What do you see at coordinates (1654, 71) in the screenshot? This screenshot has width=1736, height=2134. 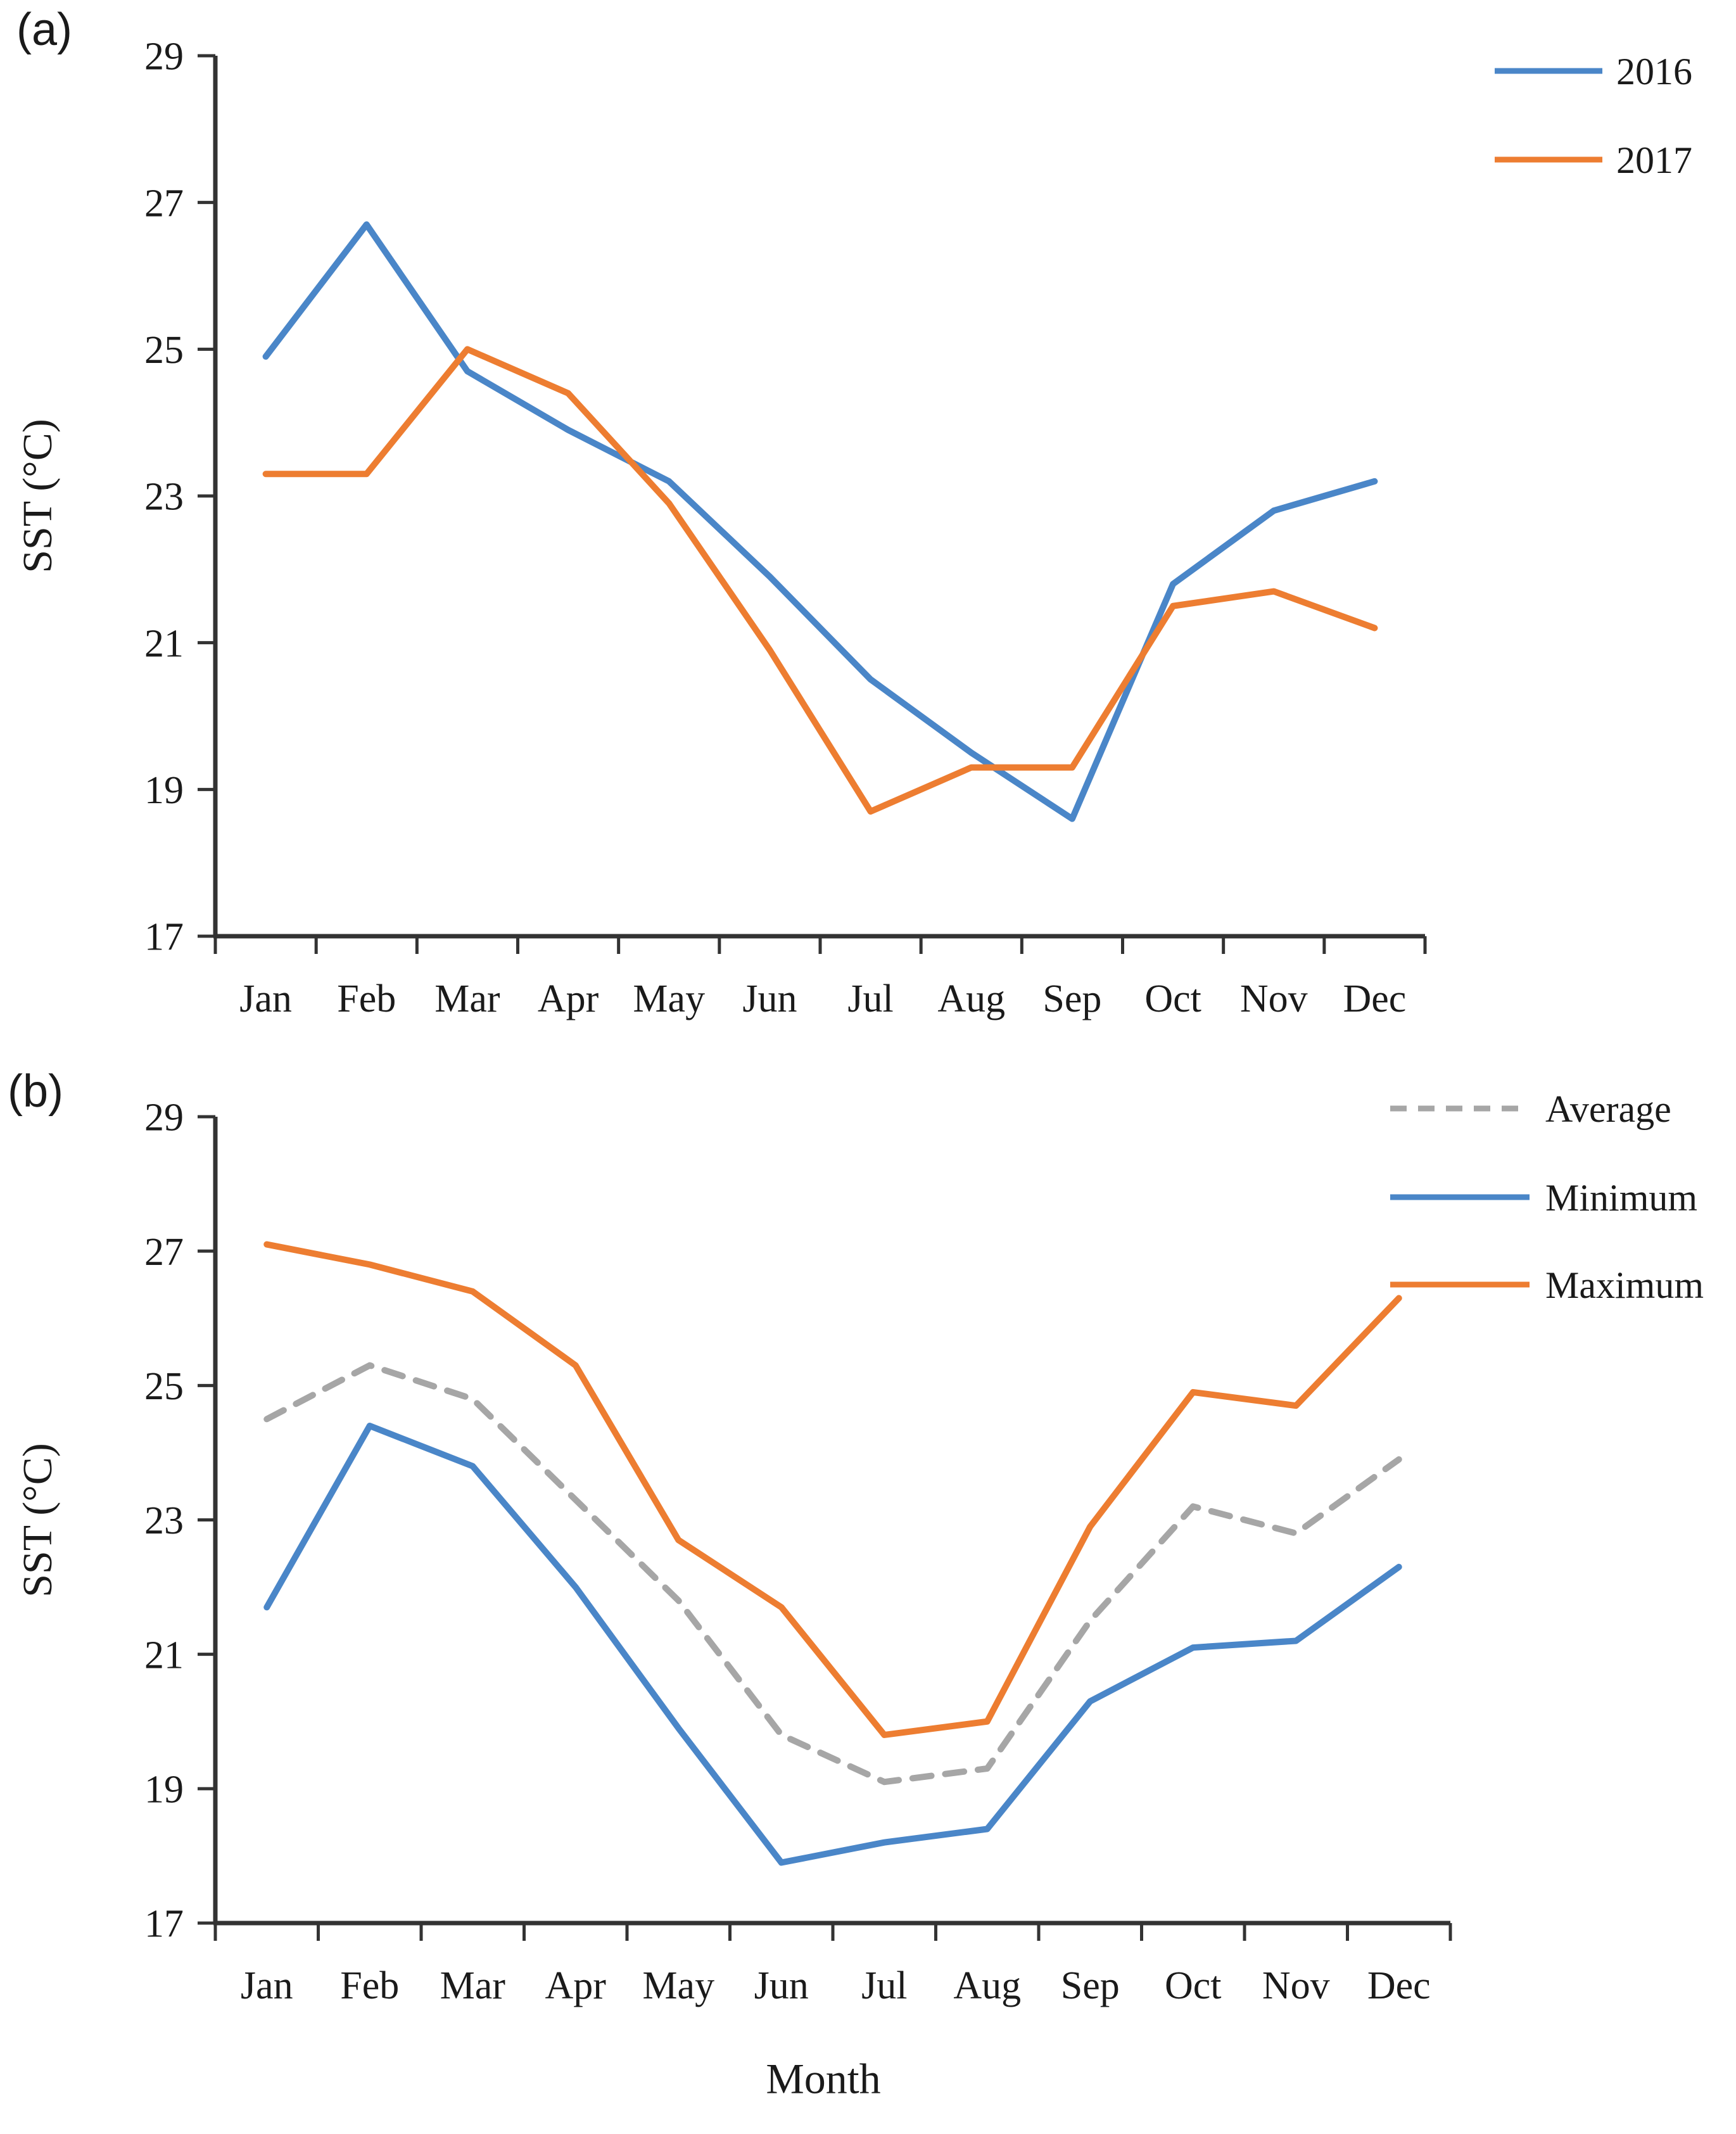 I see `legend-label: 2016` at bounding box center [1654, 71].